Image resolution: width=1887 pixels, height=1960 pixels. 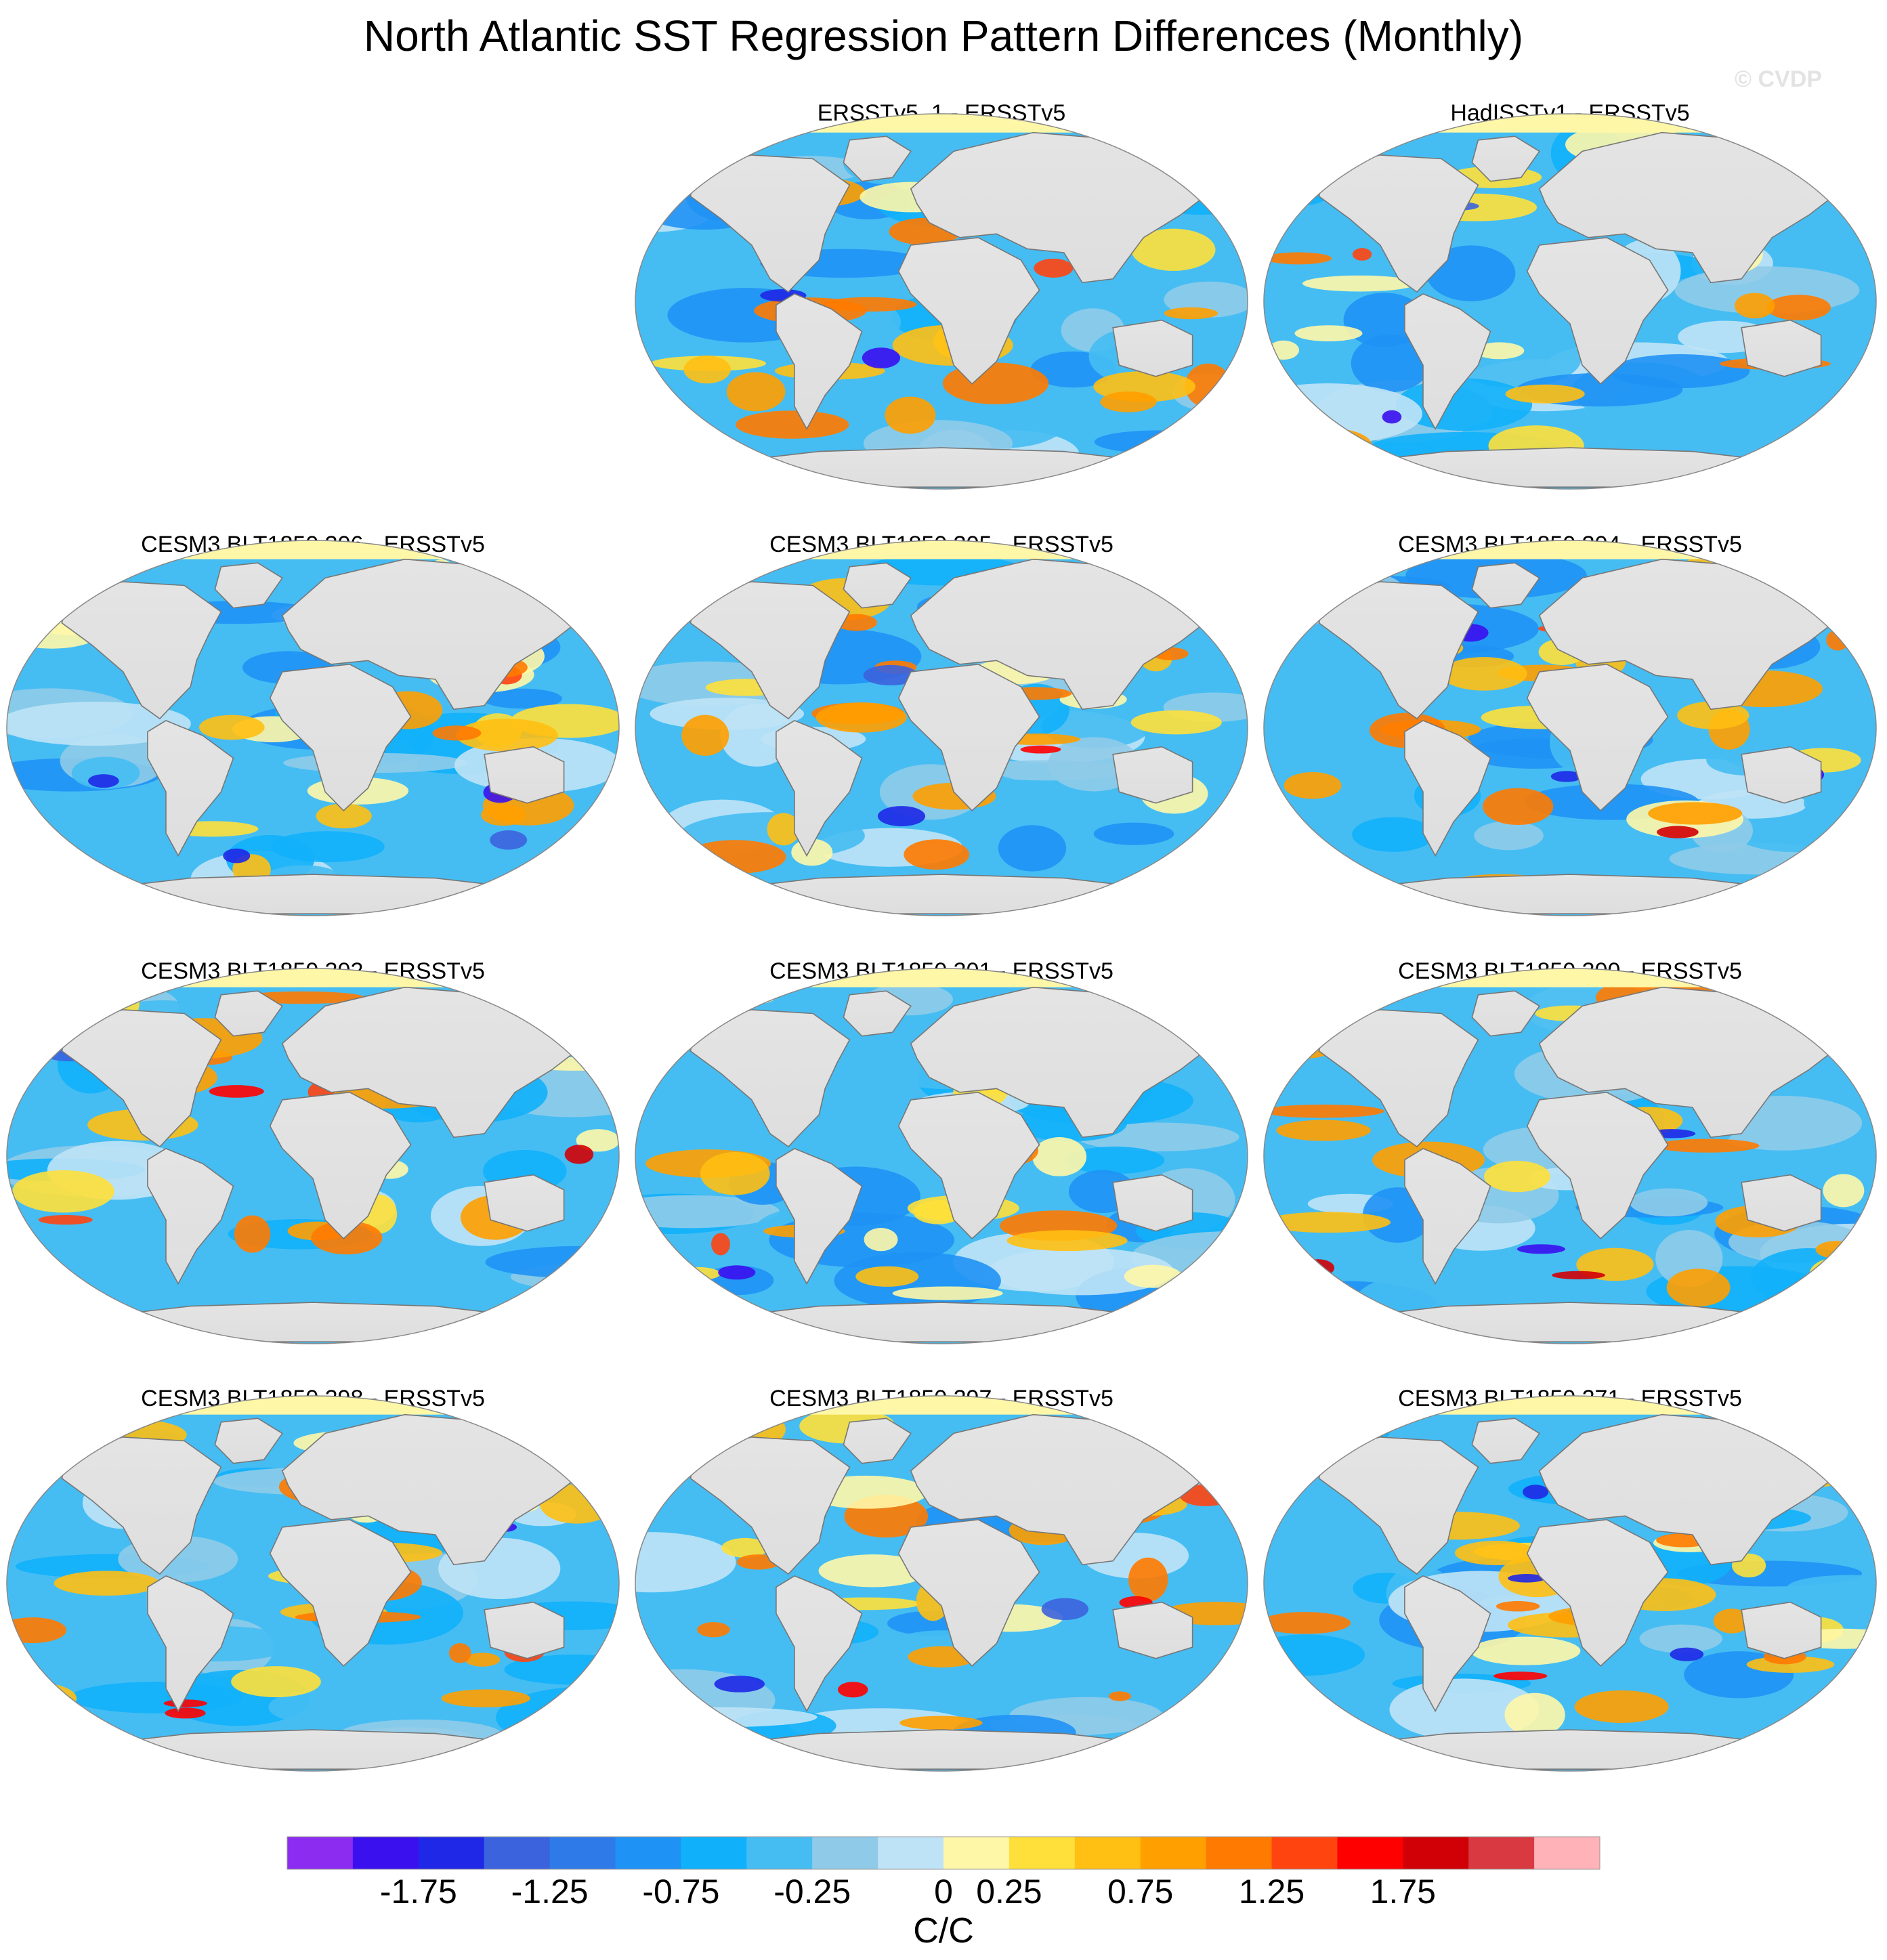 I want to click on map-panel: CESM3 BLT1850 271 - ERSSTv5, so click(x=1570, y=1579).